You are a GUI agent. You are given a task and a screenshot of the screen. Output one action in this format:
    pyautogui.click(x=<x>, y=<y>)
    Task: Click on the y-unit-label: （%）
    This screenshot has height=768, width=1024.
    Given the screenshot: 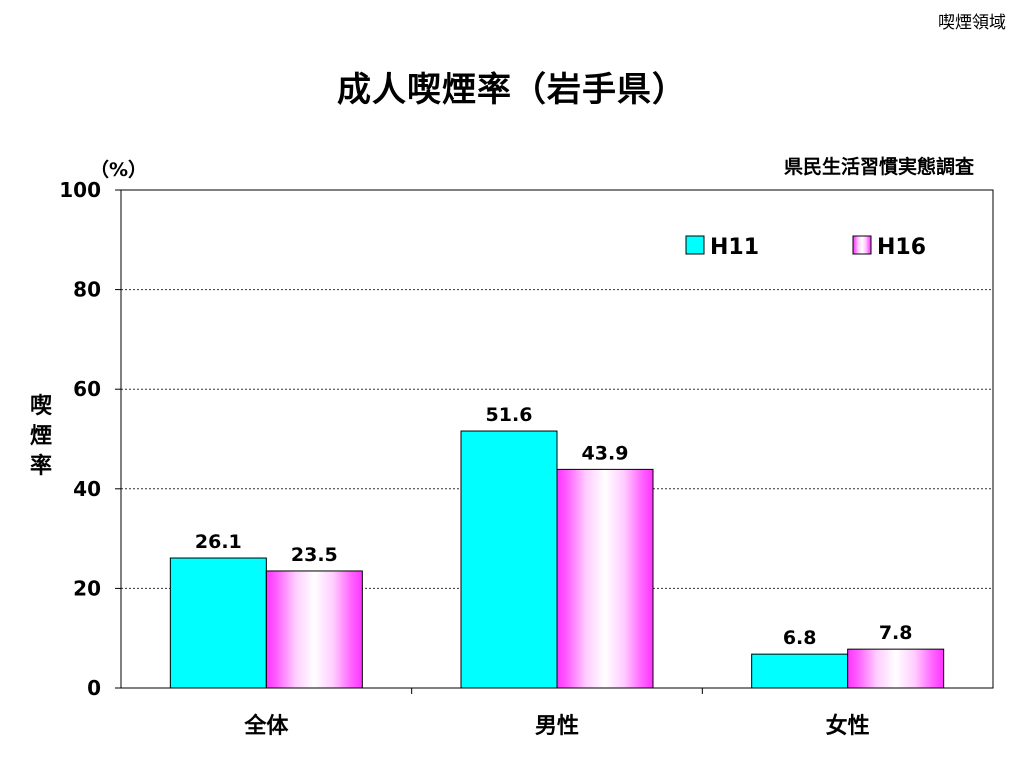 What is the action you would take?
    pyautogui.click(x=119, y=170)
    